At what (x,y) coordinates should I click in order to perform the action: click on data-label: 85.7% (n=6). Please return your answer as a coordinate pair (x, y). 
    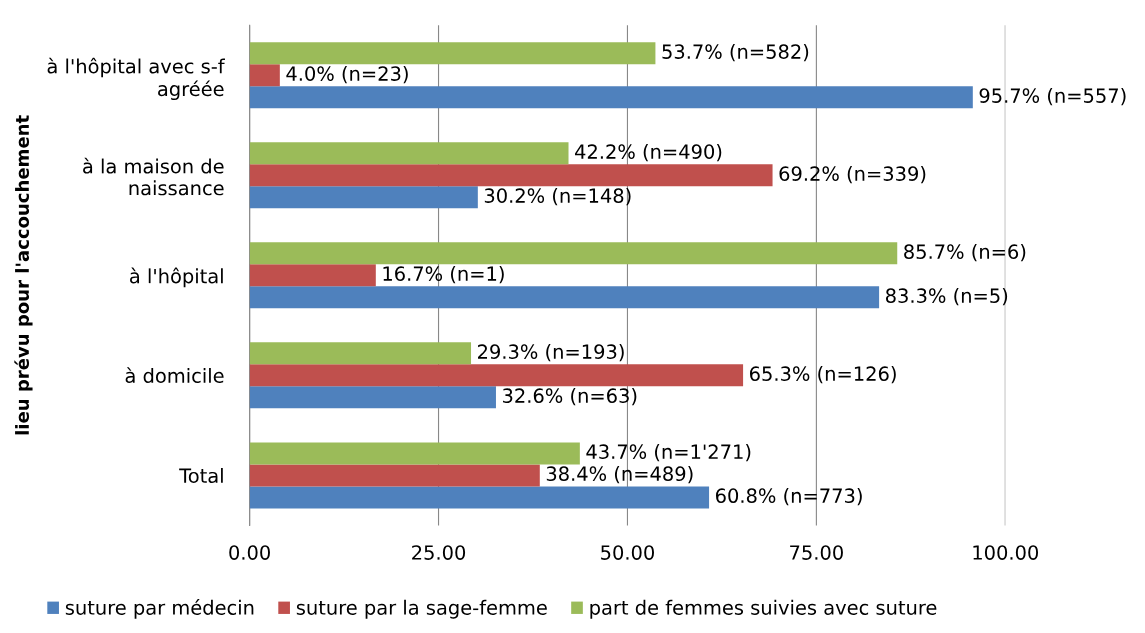
    Looking at the image, I should click on (965, 252).